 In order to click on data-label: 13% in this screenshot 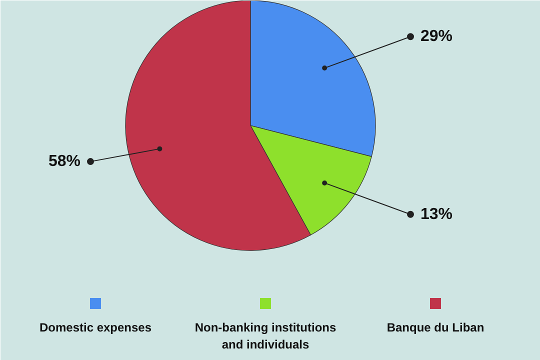, I will do `click(436, 214)`.